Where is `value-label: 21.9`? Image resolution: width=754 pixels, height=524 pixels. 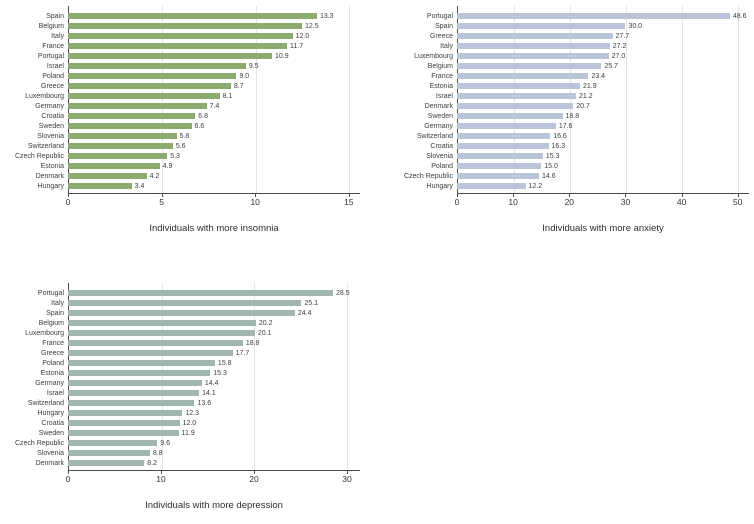
value-label: 21.9 is located at coordinates (589, 86).